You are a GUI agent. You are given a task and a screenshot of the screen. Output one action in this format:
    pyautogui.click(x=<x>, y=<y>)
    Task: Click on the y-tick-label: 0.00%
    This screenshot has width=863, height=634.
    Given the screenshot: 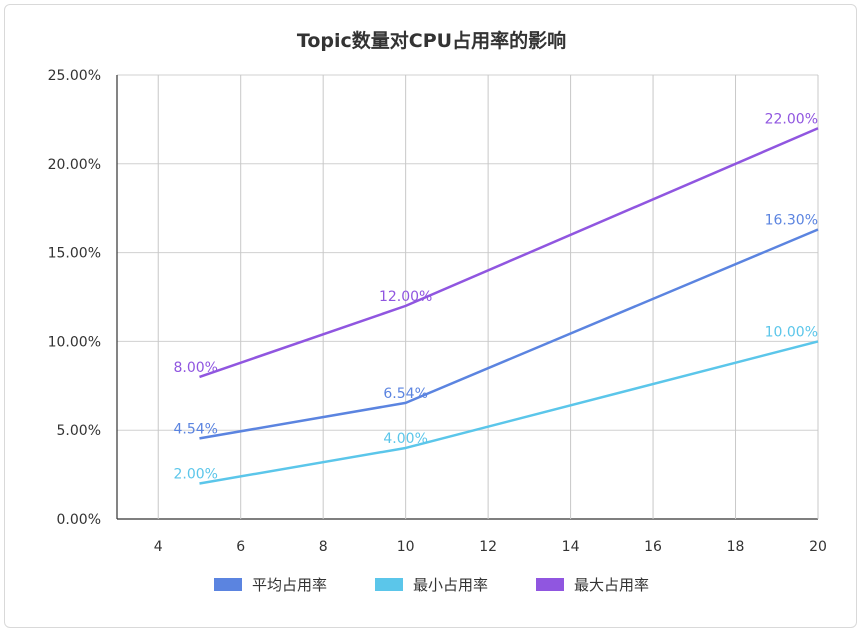 What is the action you would take?
    pyautogui.click(x=79, y=520)
    